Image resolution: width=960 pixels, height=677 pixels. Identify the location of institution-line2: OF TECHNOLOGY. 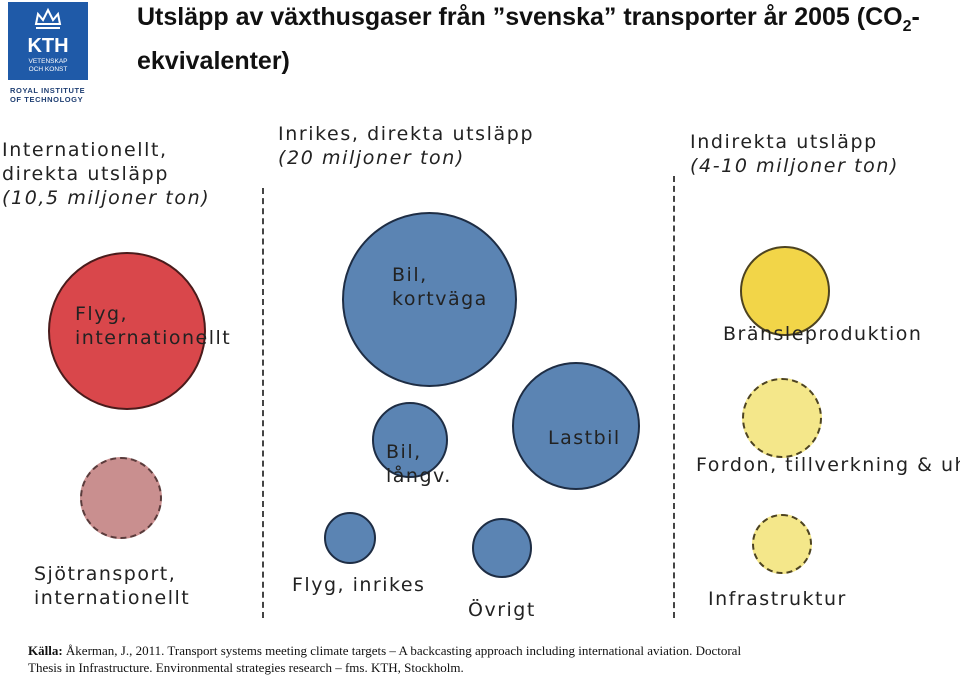
(47, 99).